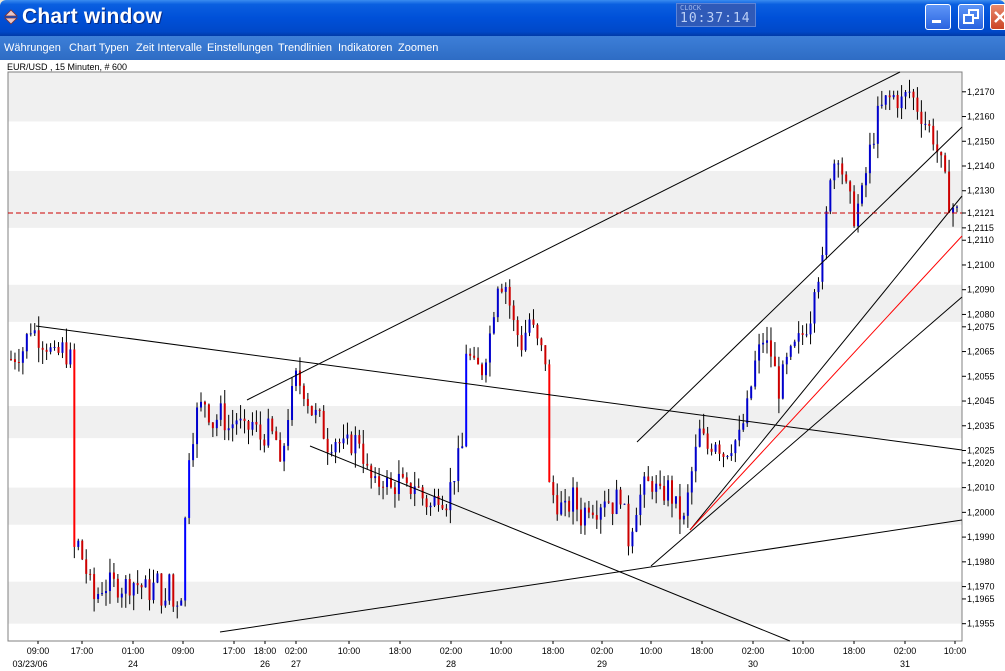  Describe the element at coordinates (485, 602) in the screenshot. I see `chart-band` at that location.